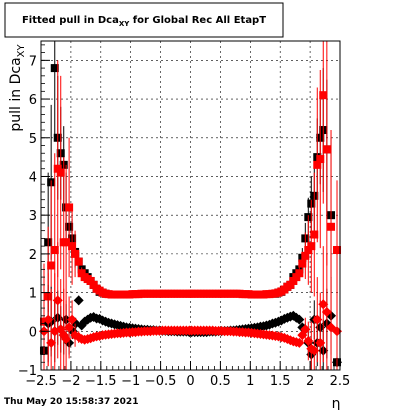 The image size is (400, 410). I want to click on y-tick-label: −1, so click(27, 371).